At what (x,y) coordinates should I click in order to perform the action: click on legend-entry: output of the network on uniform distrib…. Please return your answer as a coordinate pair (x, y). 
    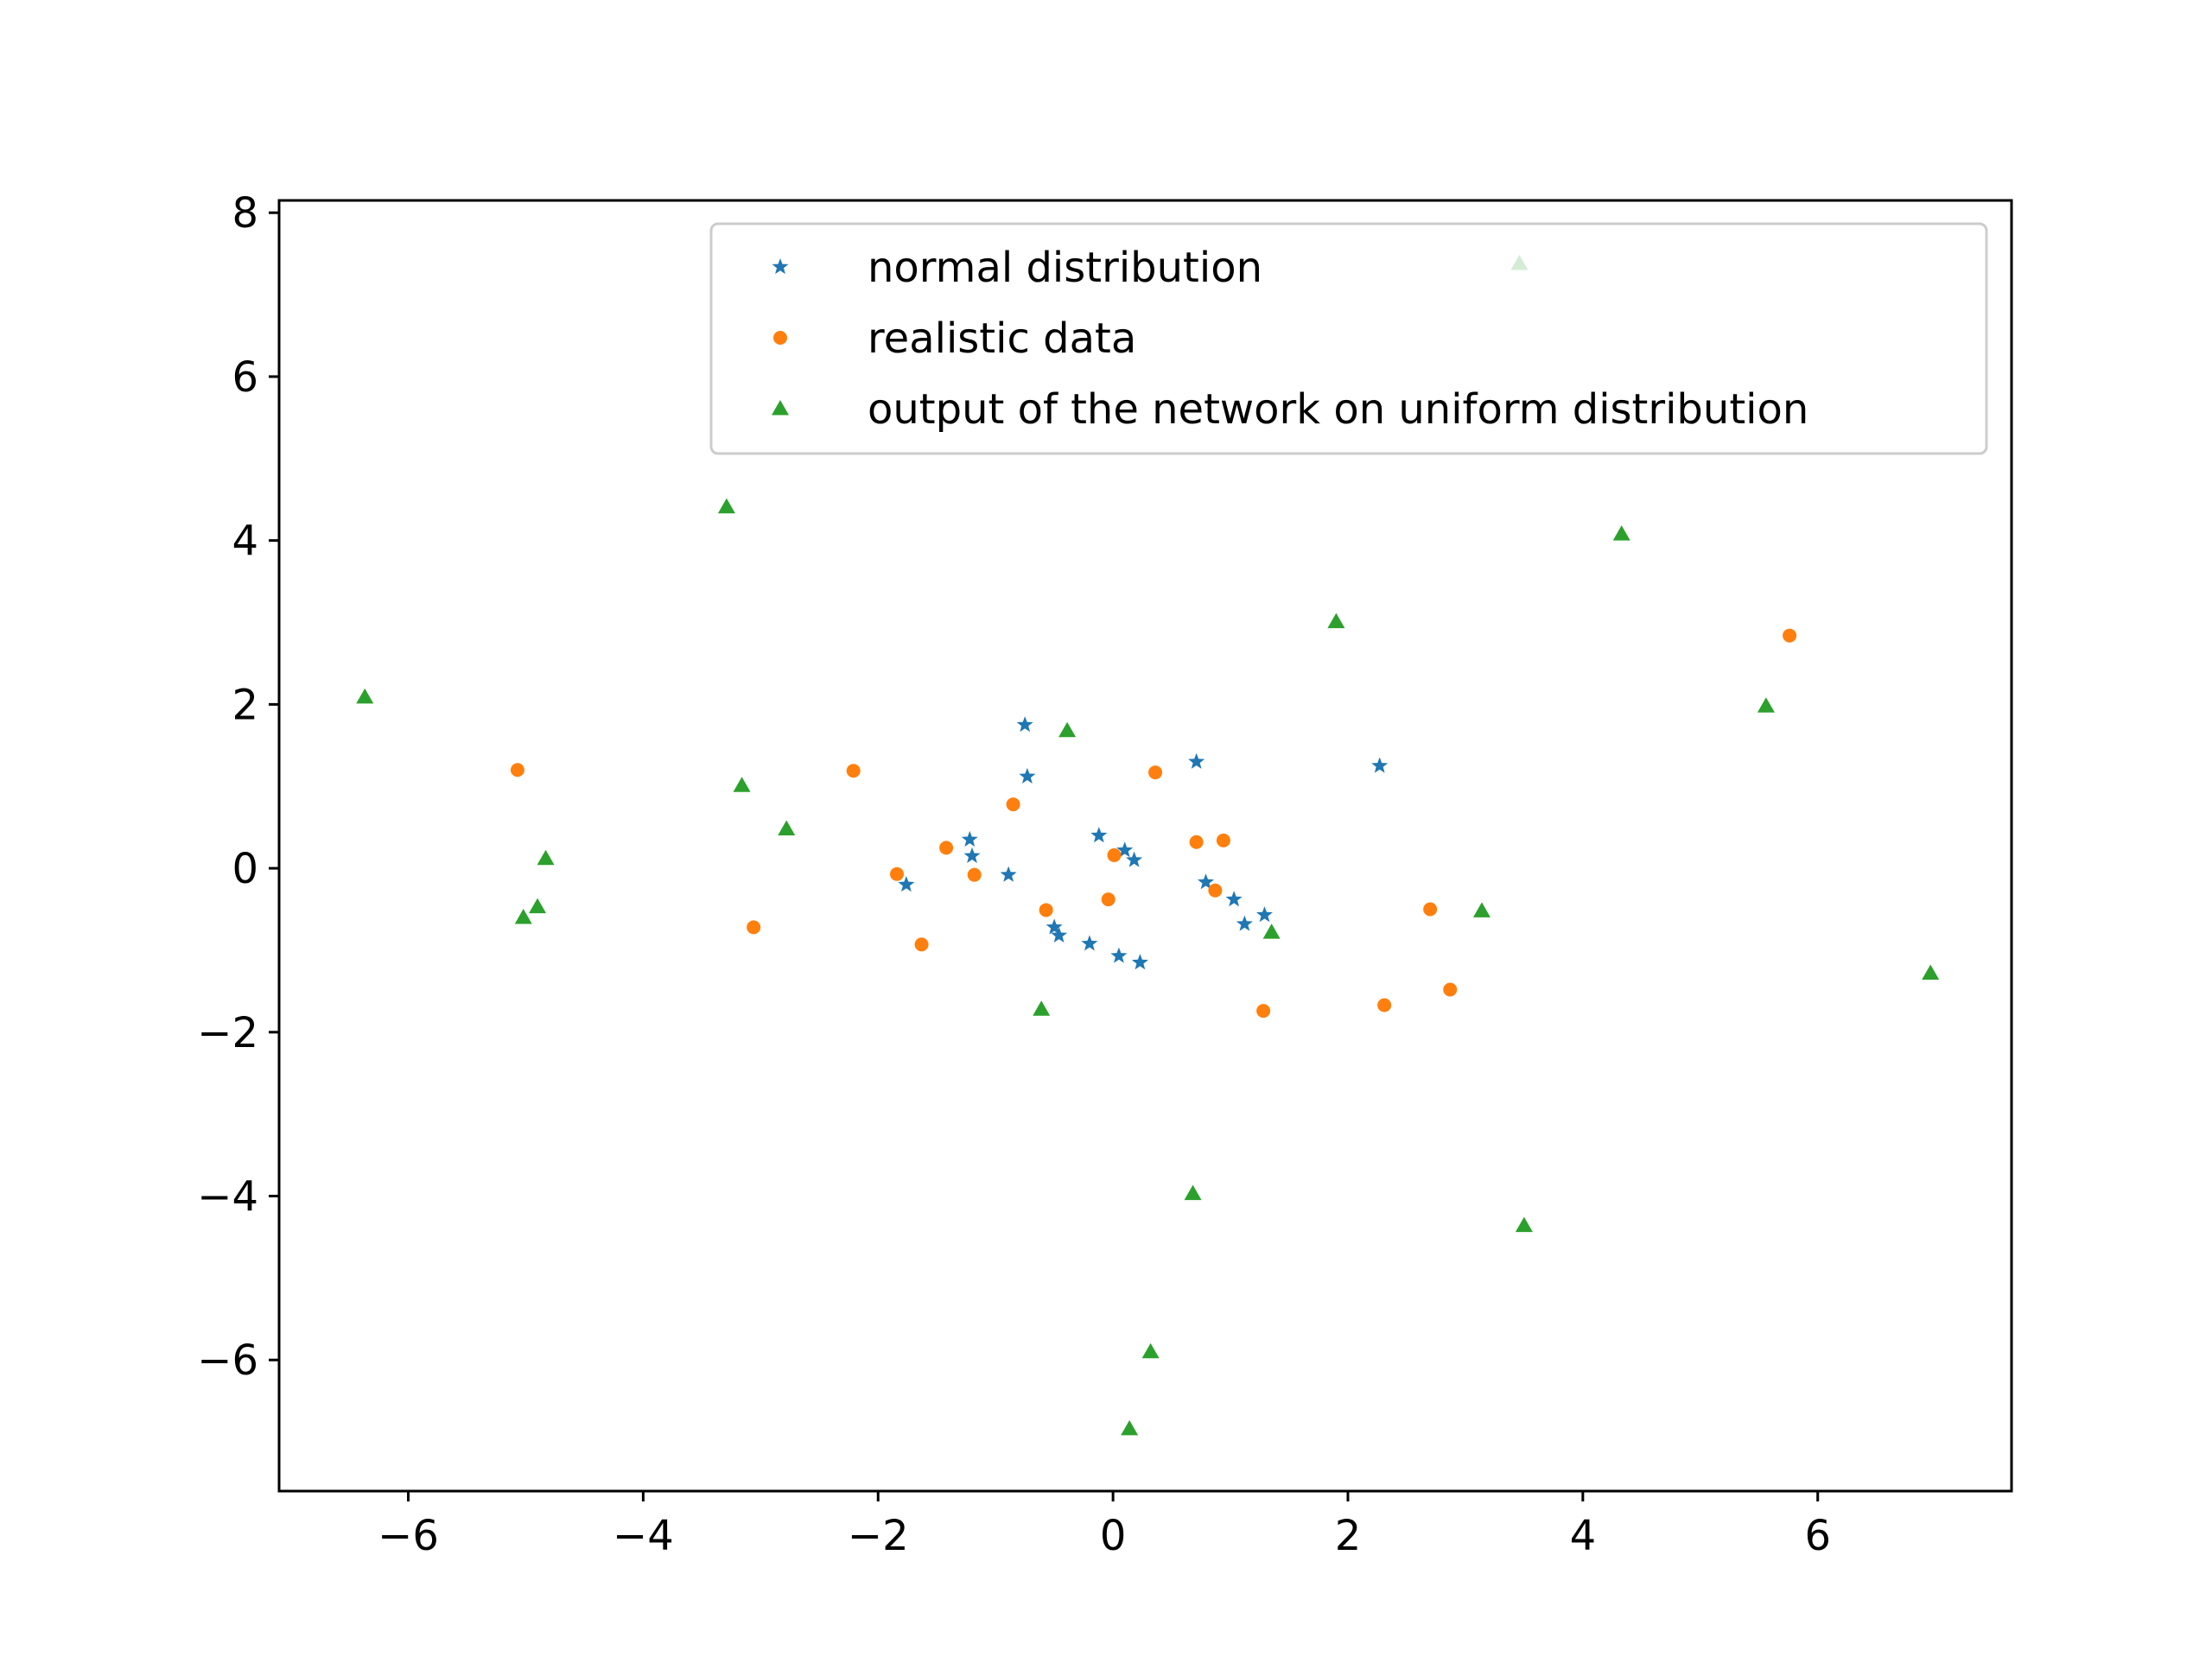
    Looking at the image, I should click on (1290, 410).